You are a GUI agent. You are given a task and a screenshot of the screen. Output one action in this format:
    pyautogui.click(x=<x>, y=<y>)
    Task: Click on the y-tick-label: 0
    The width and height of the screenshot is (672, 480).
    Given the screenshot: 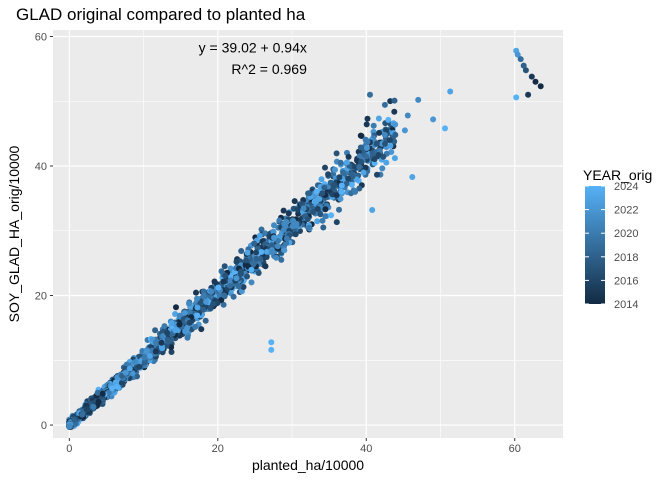 What is the action you would take?
    pyautogui.click(x=44, y=426)
    